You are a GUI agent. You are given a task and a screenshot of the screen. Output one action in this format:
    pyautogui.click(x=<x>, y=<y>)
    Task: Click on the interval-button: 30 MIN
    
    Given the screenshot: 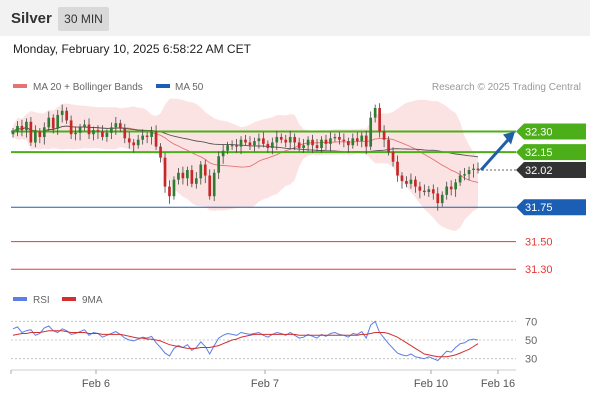 What is the action you would take?
    pyautogui.click(x=83, y=19)
    